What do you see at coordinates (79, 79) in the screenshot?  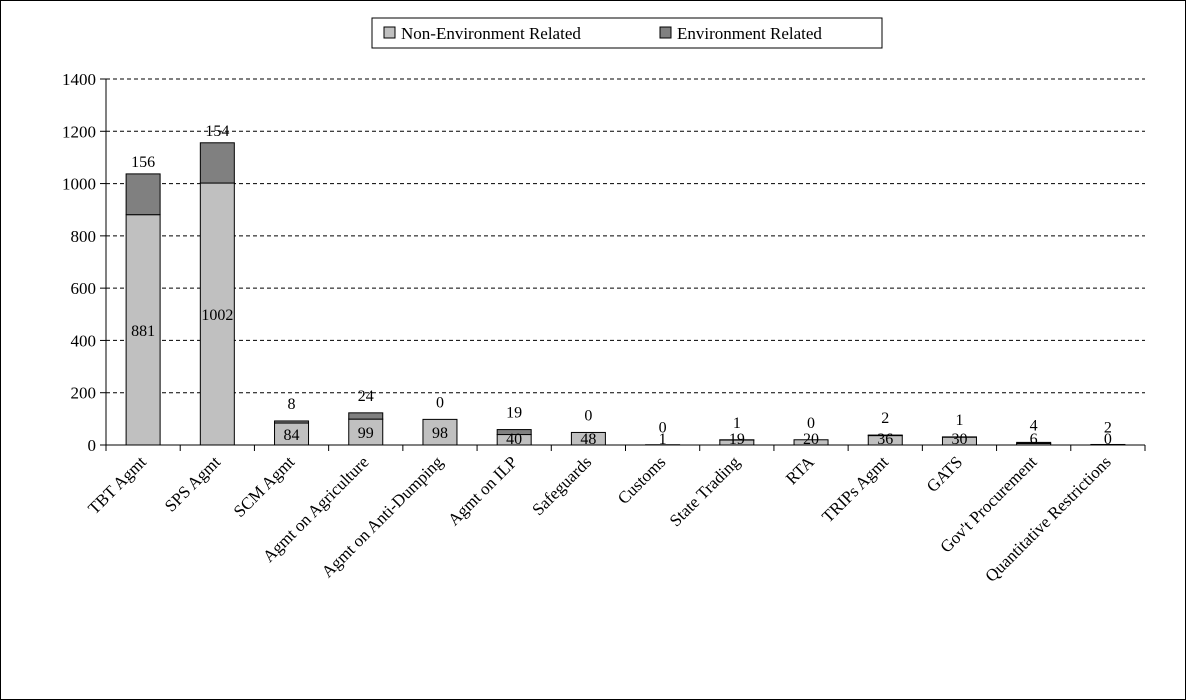 I see `y-tick-label: 1400` at bounding box center [79, 79].